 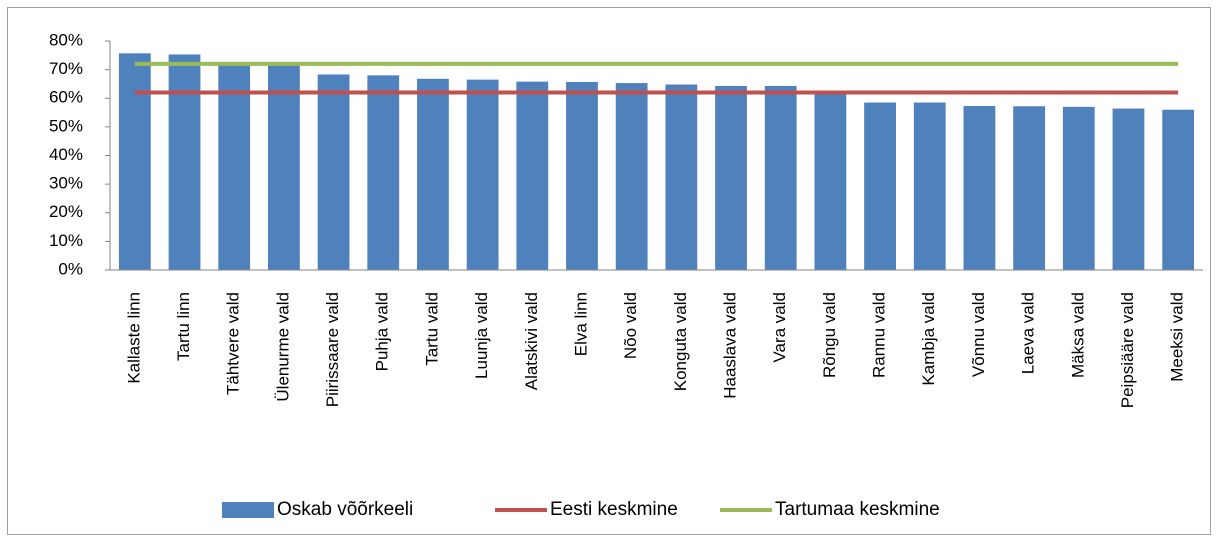 What do you see at coordinates (66, 97) in the screenshot?
I see `y-tick-label: 60%` at bounding box center [66, 97].